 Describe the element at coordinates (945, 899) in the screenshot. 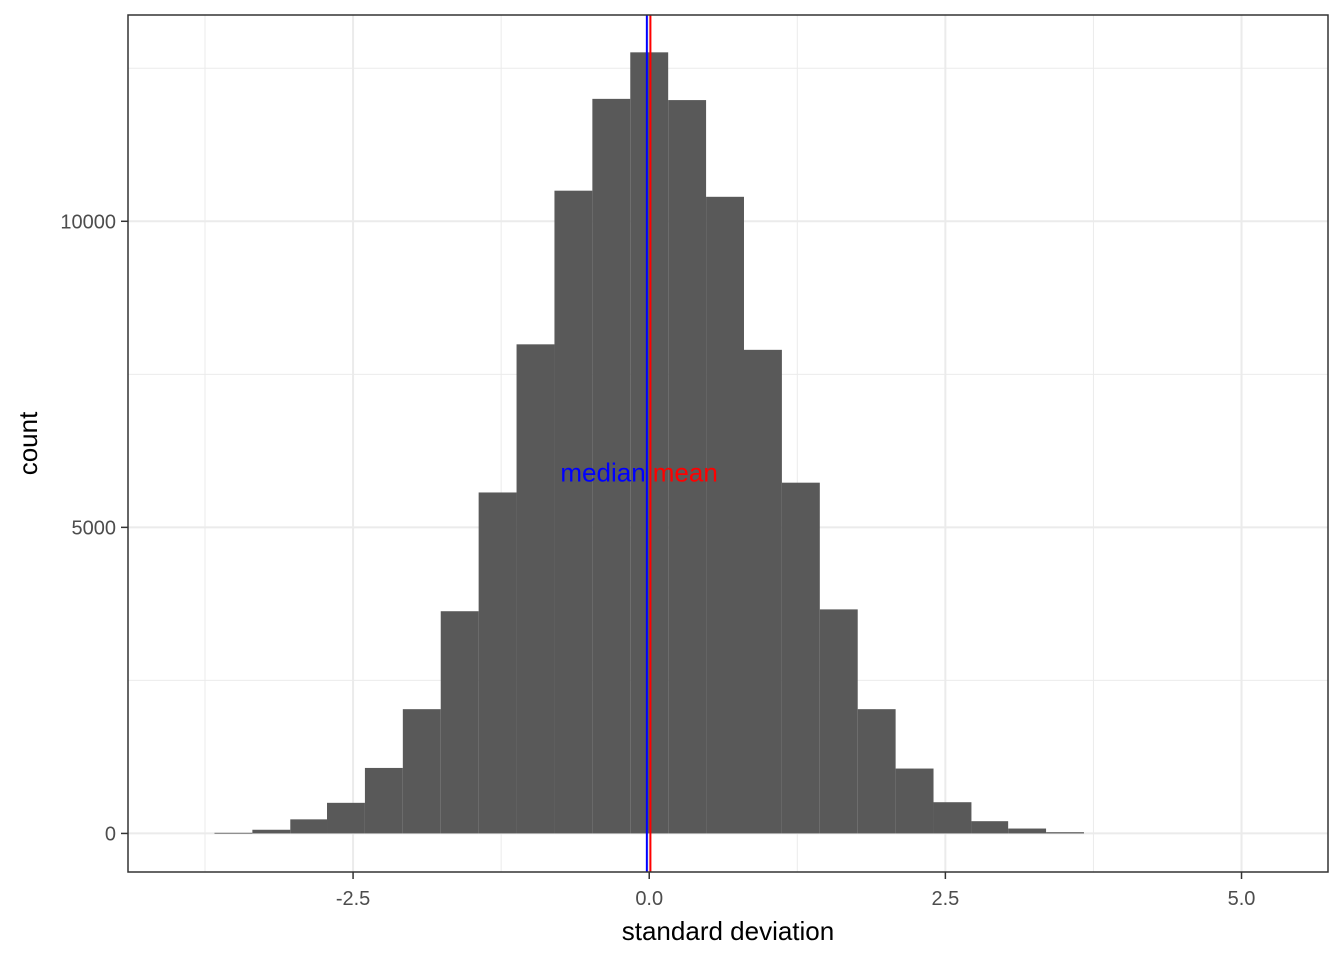

I see `x-tick-label: 2.5` at that location.